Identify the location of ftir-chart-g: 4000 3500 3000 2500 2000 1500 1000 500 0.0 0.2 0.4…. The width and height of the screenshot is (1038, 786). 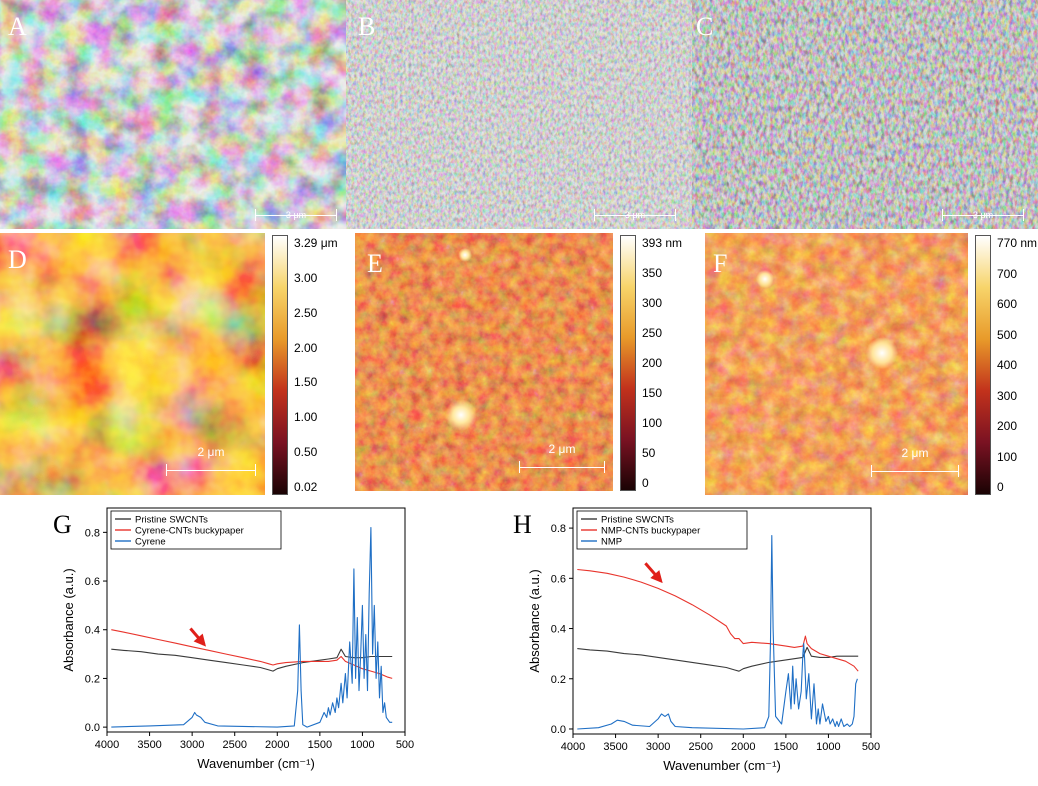
(237, 639).